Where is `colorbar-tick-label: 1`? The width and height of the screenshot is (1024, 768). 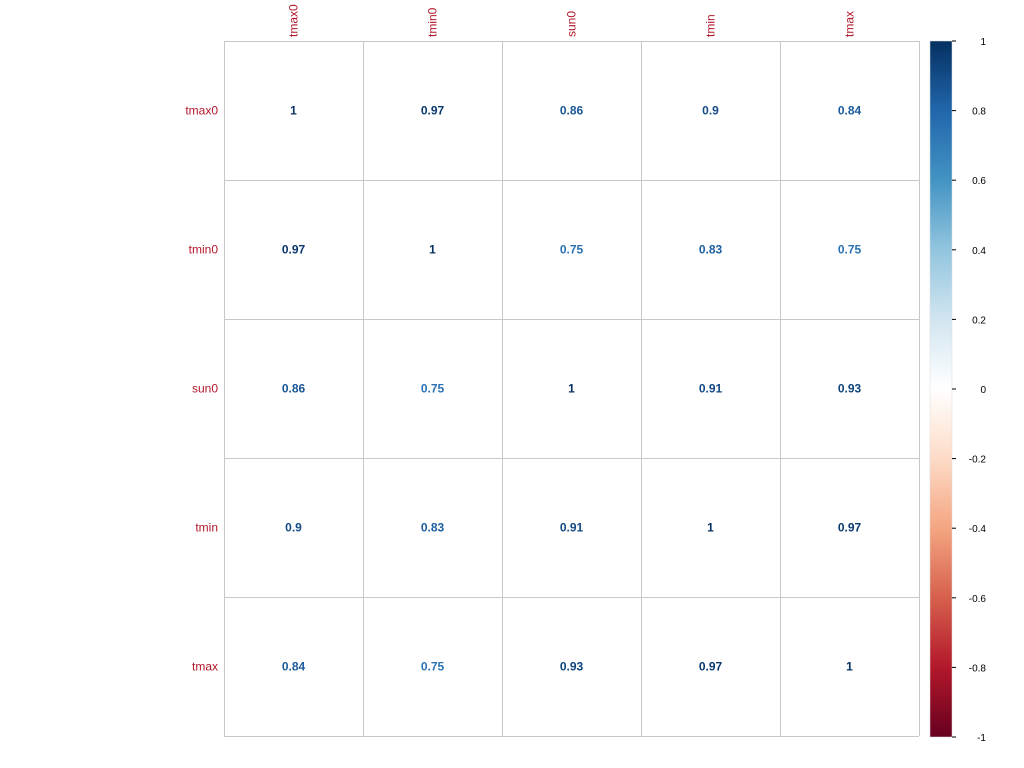 colorbar-tick-label: 1 is located at coordinates (983, 42).